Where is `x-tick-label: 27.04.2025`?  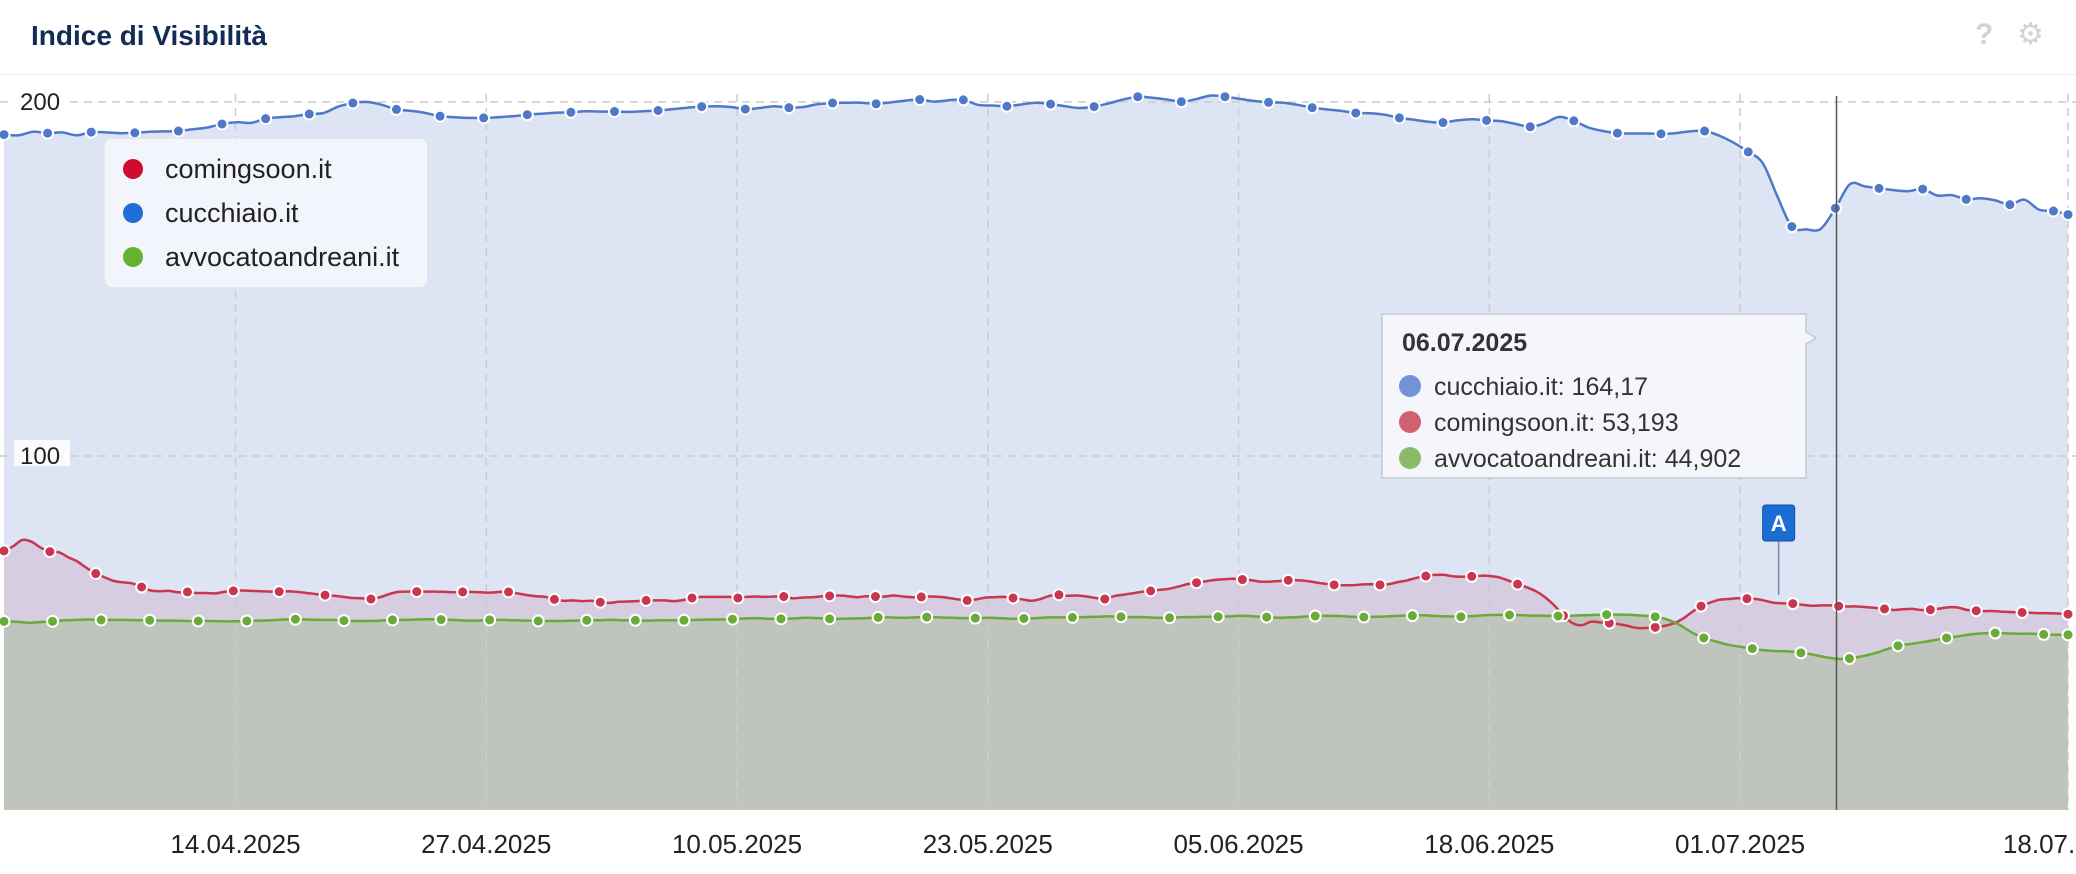 x-tick-label: 27.04.2025 is located at coordinates (486, 844).